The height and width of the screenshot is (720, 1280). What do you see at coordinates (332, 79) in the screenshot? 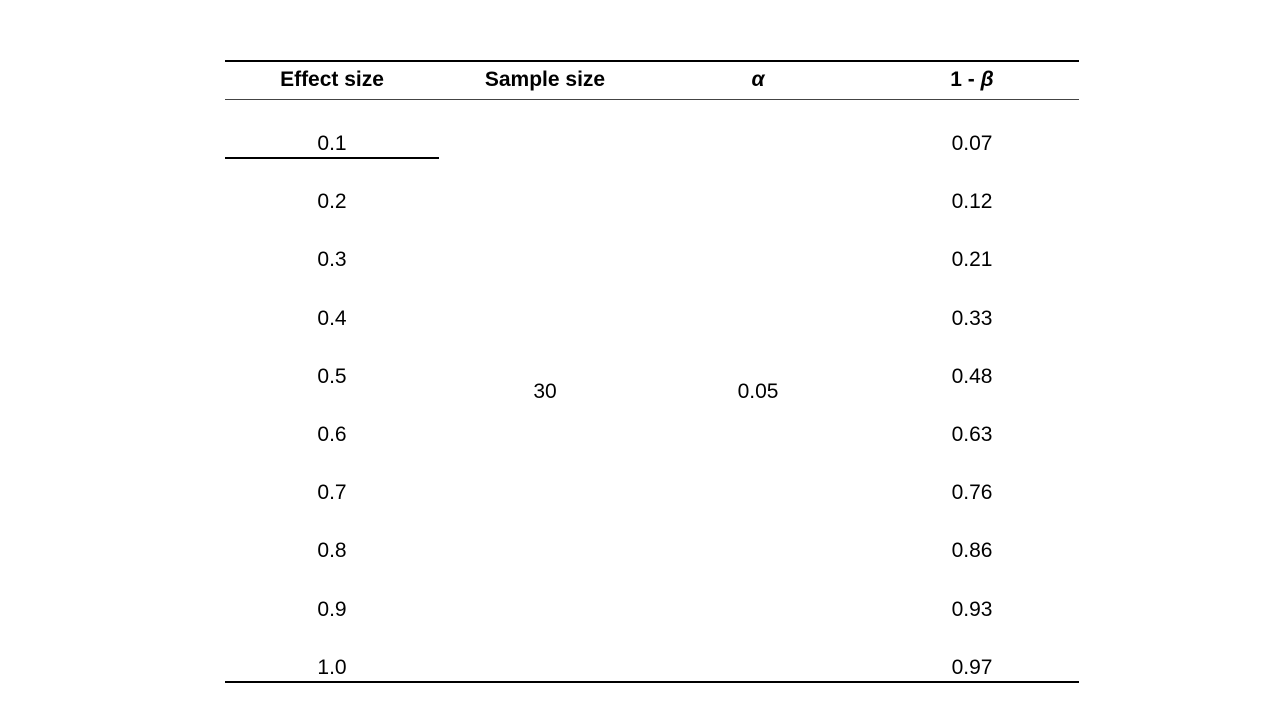
I see `header-effect-size: Effect size` at bounding box center [332, 79].